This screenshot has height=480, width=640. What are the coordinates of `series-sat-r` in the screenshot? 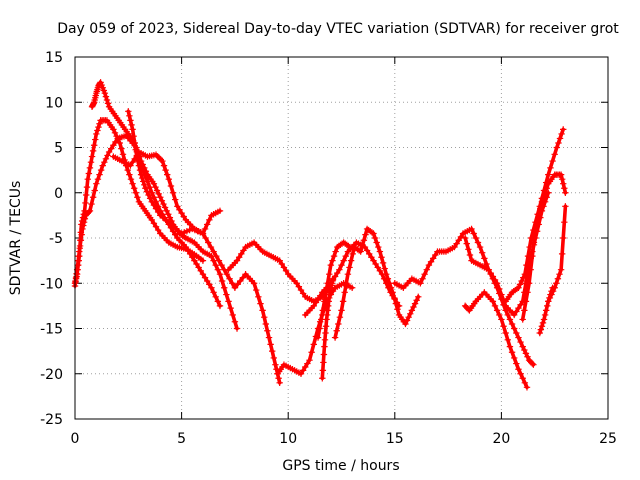 It's located at (557, 254).